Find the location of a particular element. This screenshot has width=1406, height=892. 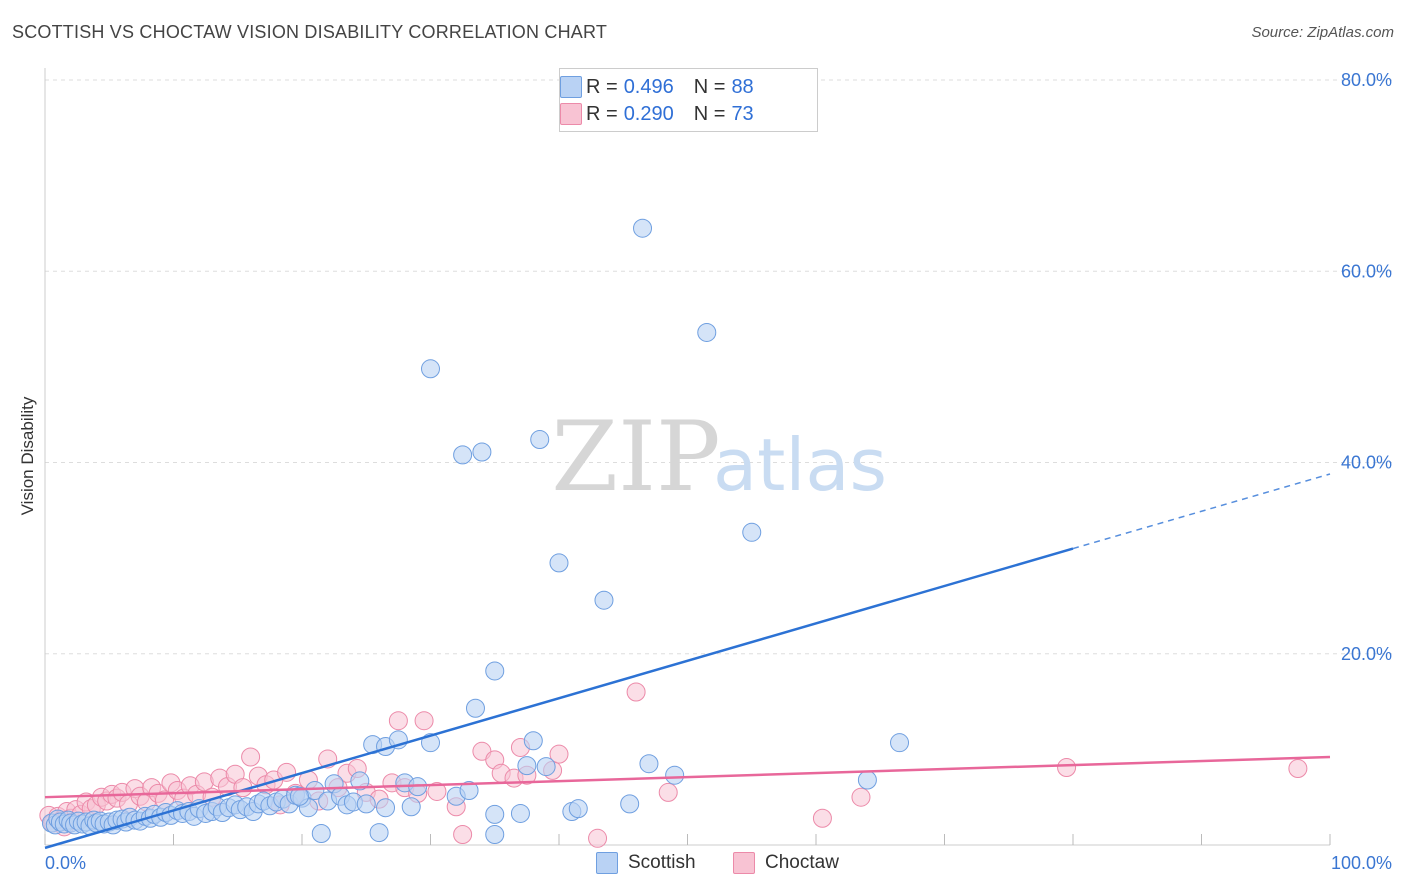

legend-item-scottish: Scottish is located at coordinates (646, 863).